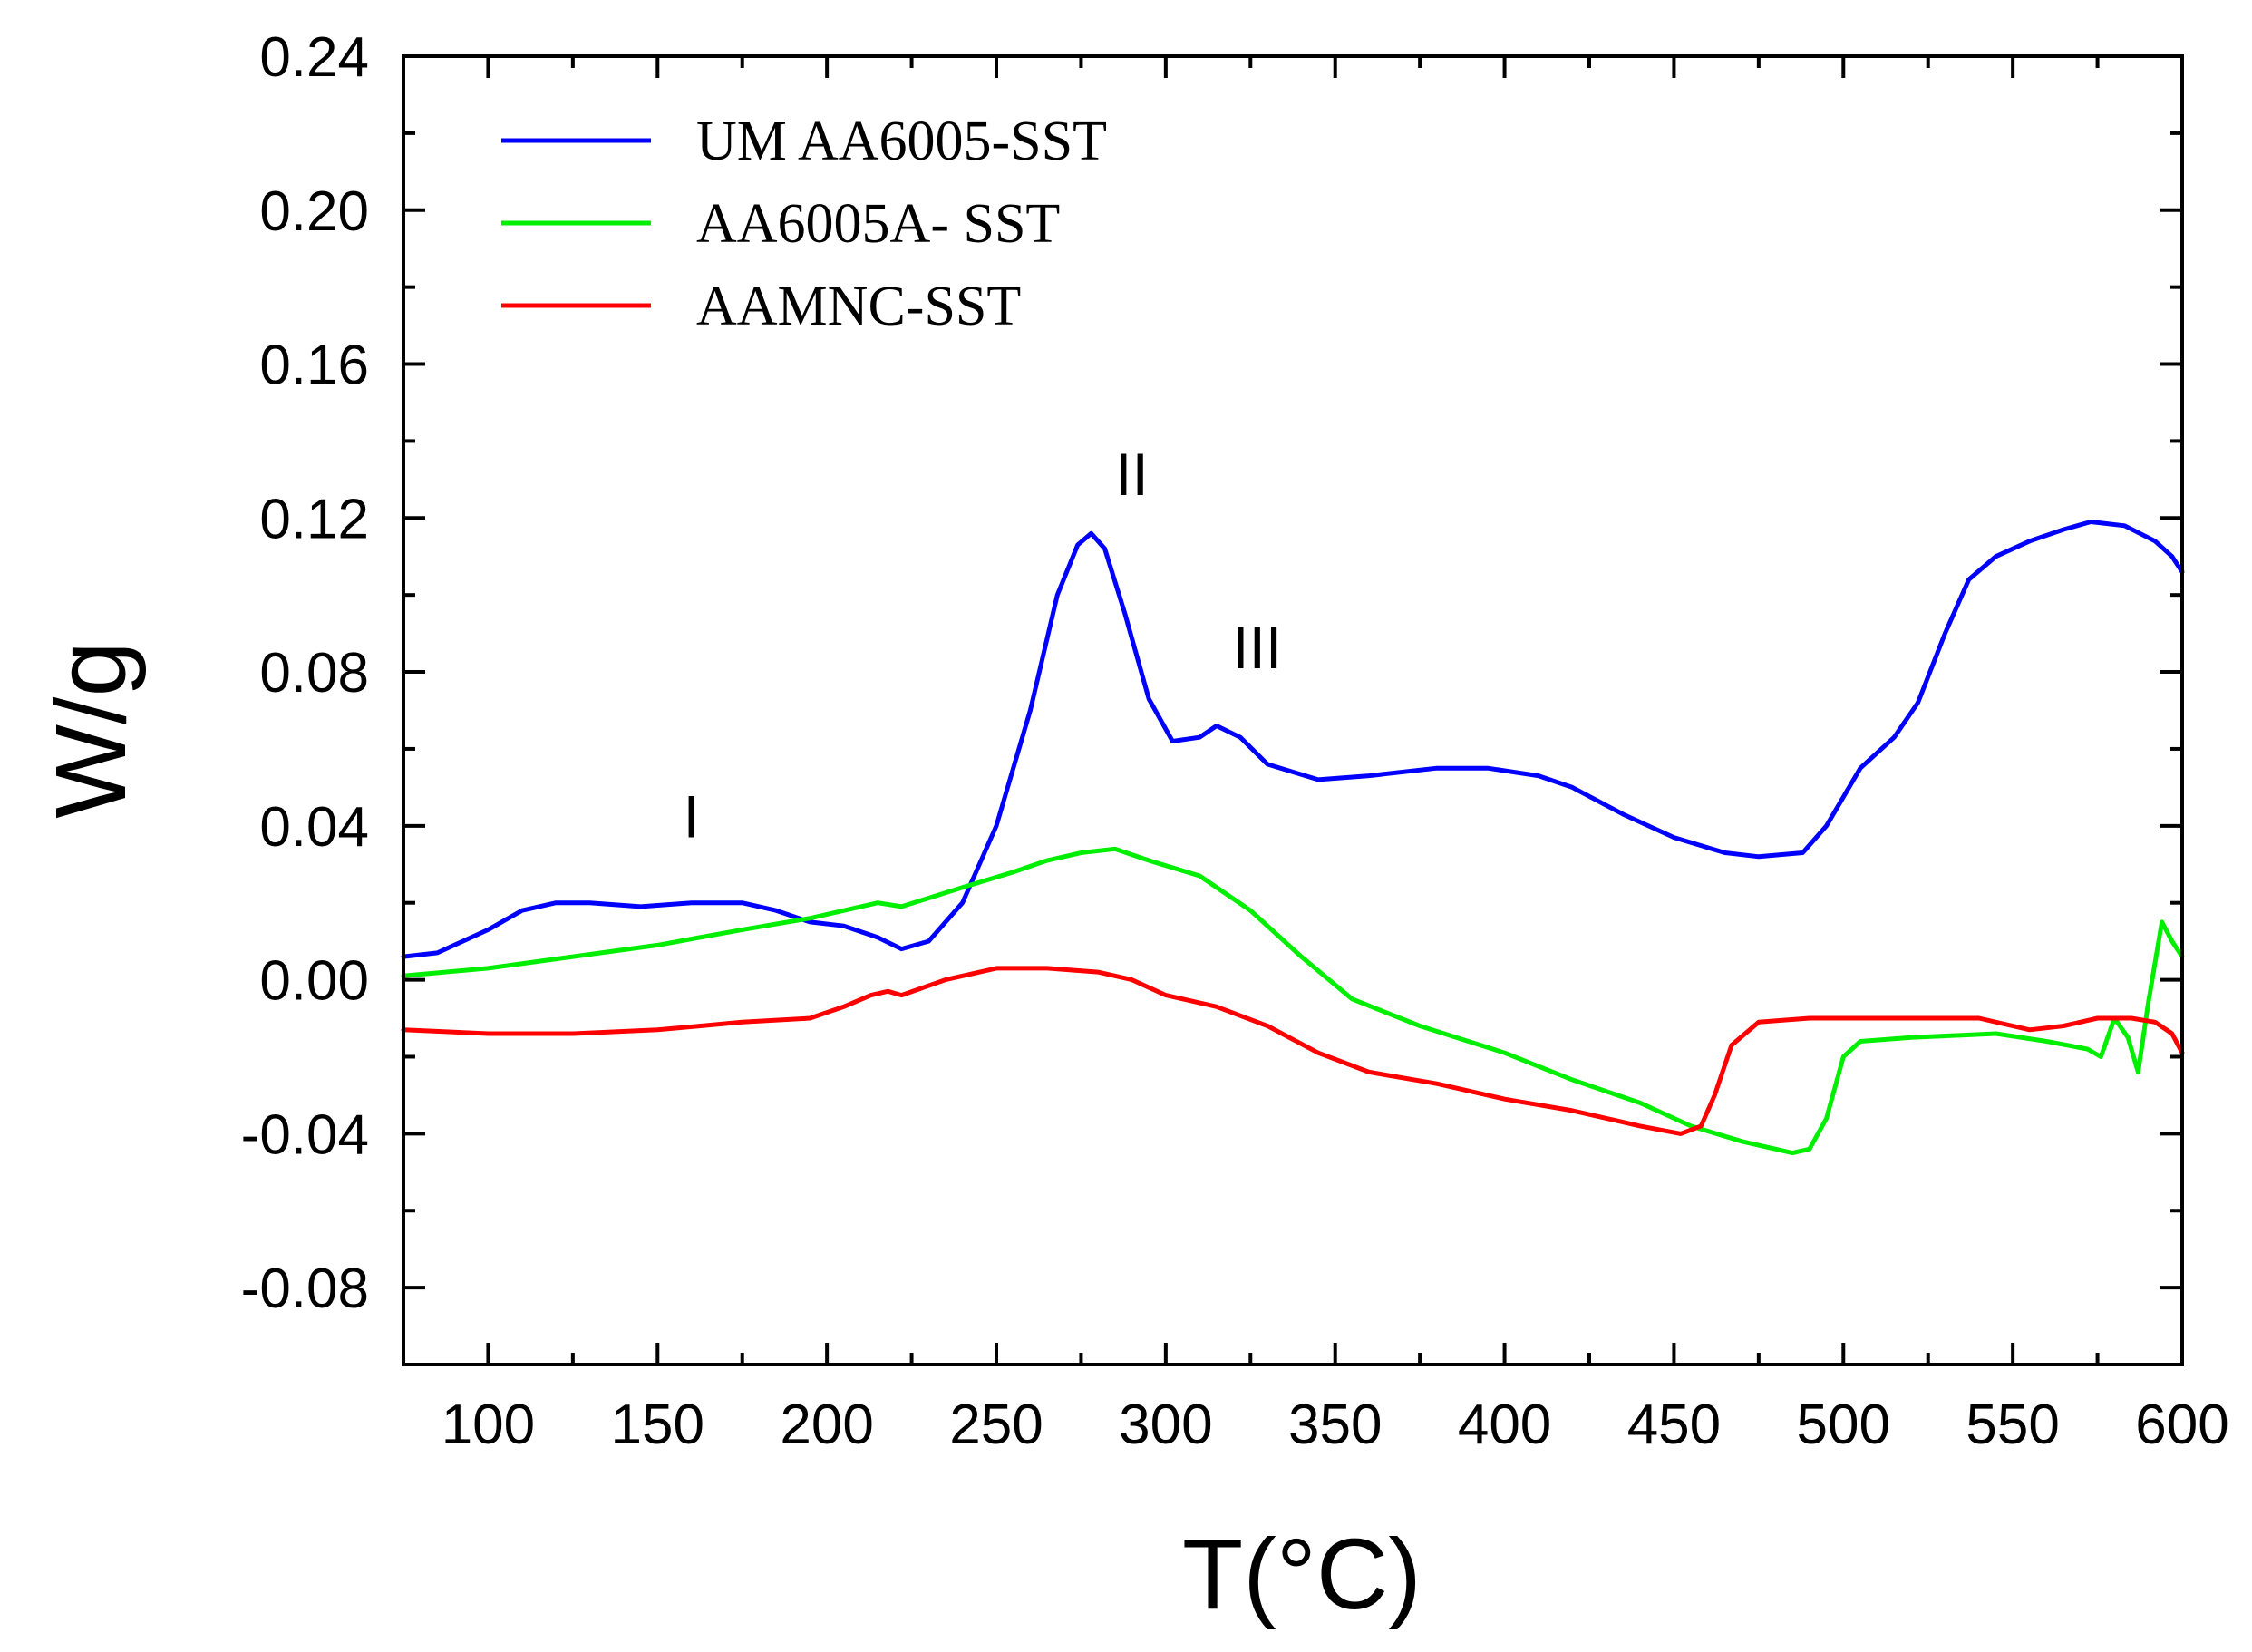  I want to click on y-tick-label: 0.00, so click(314, 981).